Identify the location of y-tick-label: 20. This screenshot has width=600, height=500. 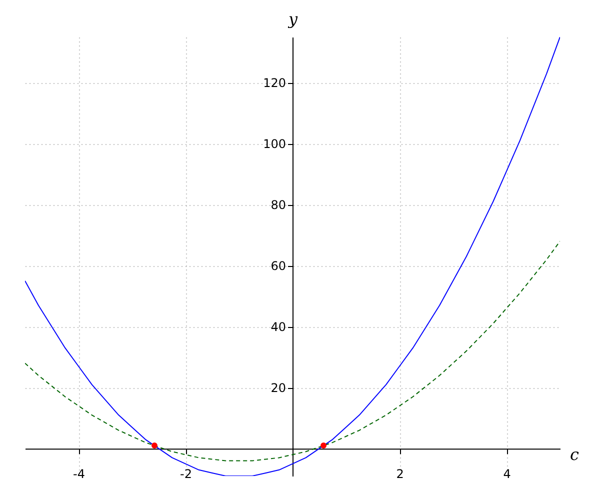
(278, 388).